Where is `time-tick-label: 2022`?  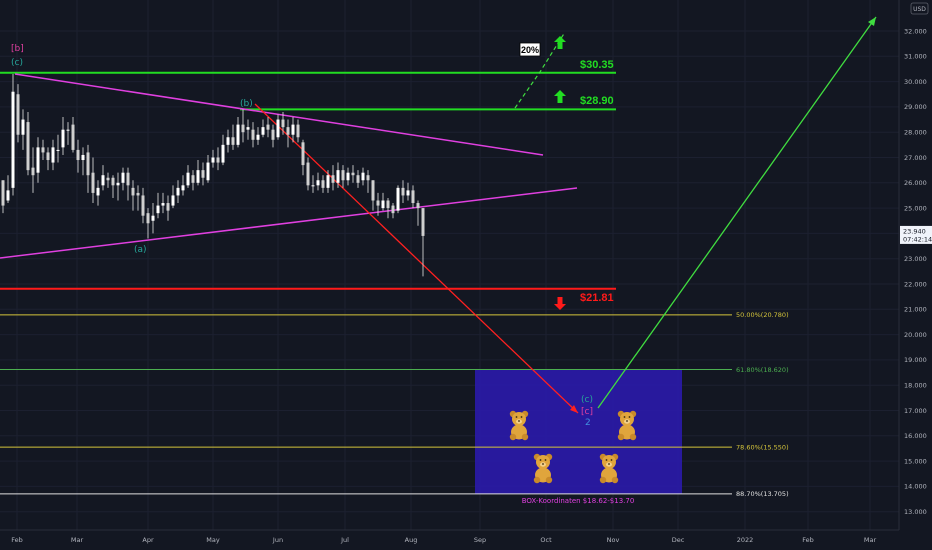
time-tick-label: 2022 is located at coordinates (745, 540).